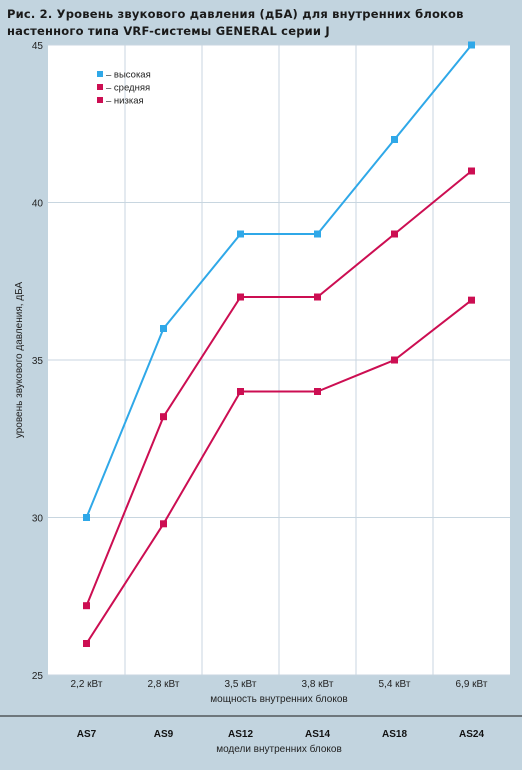 The height and width of the screenshot is (770, 522). I want to click on y-tick-label-2: 35, so click(38, 361).